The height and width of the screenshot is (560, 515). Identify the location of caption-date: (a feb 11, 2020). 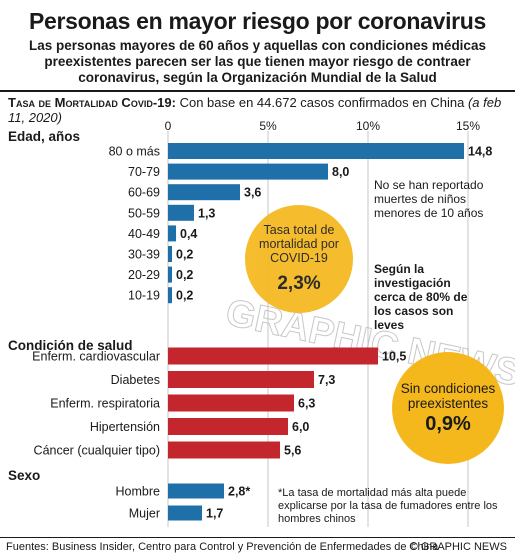
(255, 110).